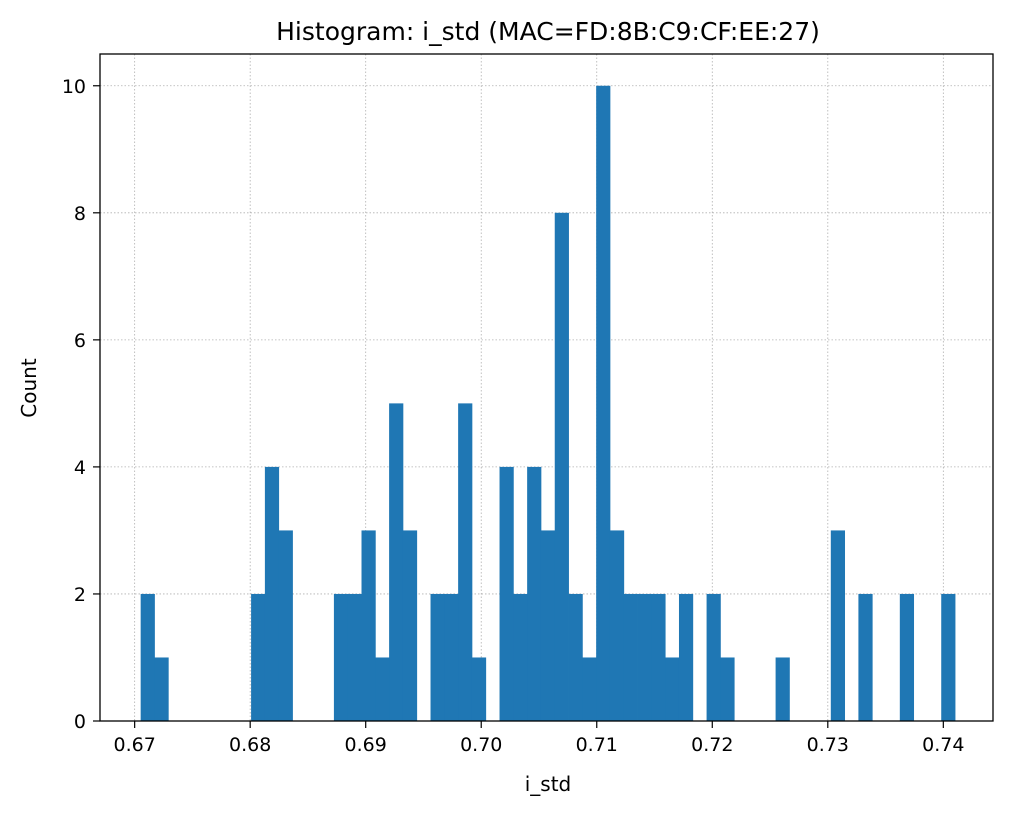 This screenshot has width=1012, height=815. Describe the element at coordinates (80, 341) in the screenshot. I see `y-tick-label: 6` at that location.